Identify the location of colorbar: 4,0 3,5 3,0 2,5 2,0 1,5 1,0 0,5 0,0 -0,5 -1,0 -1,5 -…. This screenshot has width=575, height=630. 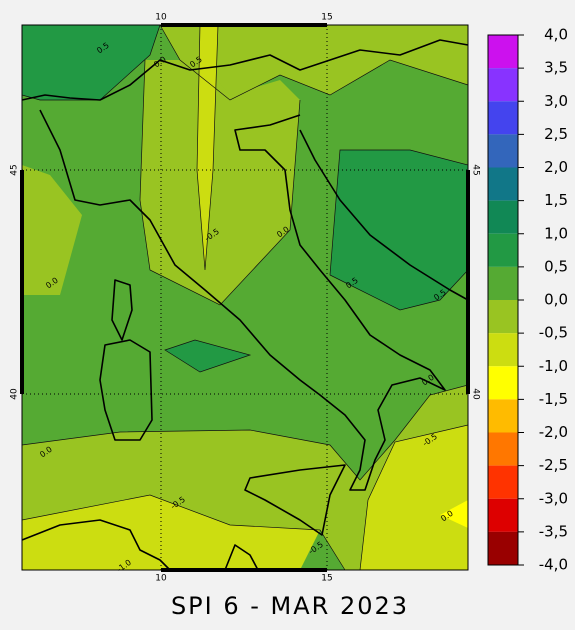
(527, 300).